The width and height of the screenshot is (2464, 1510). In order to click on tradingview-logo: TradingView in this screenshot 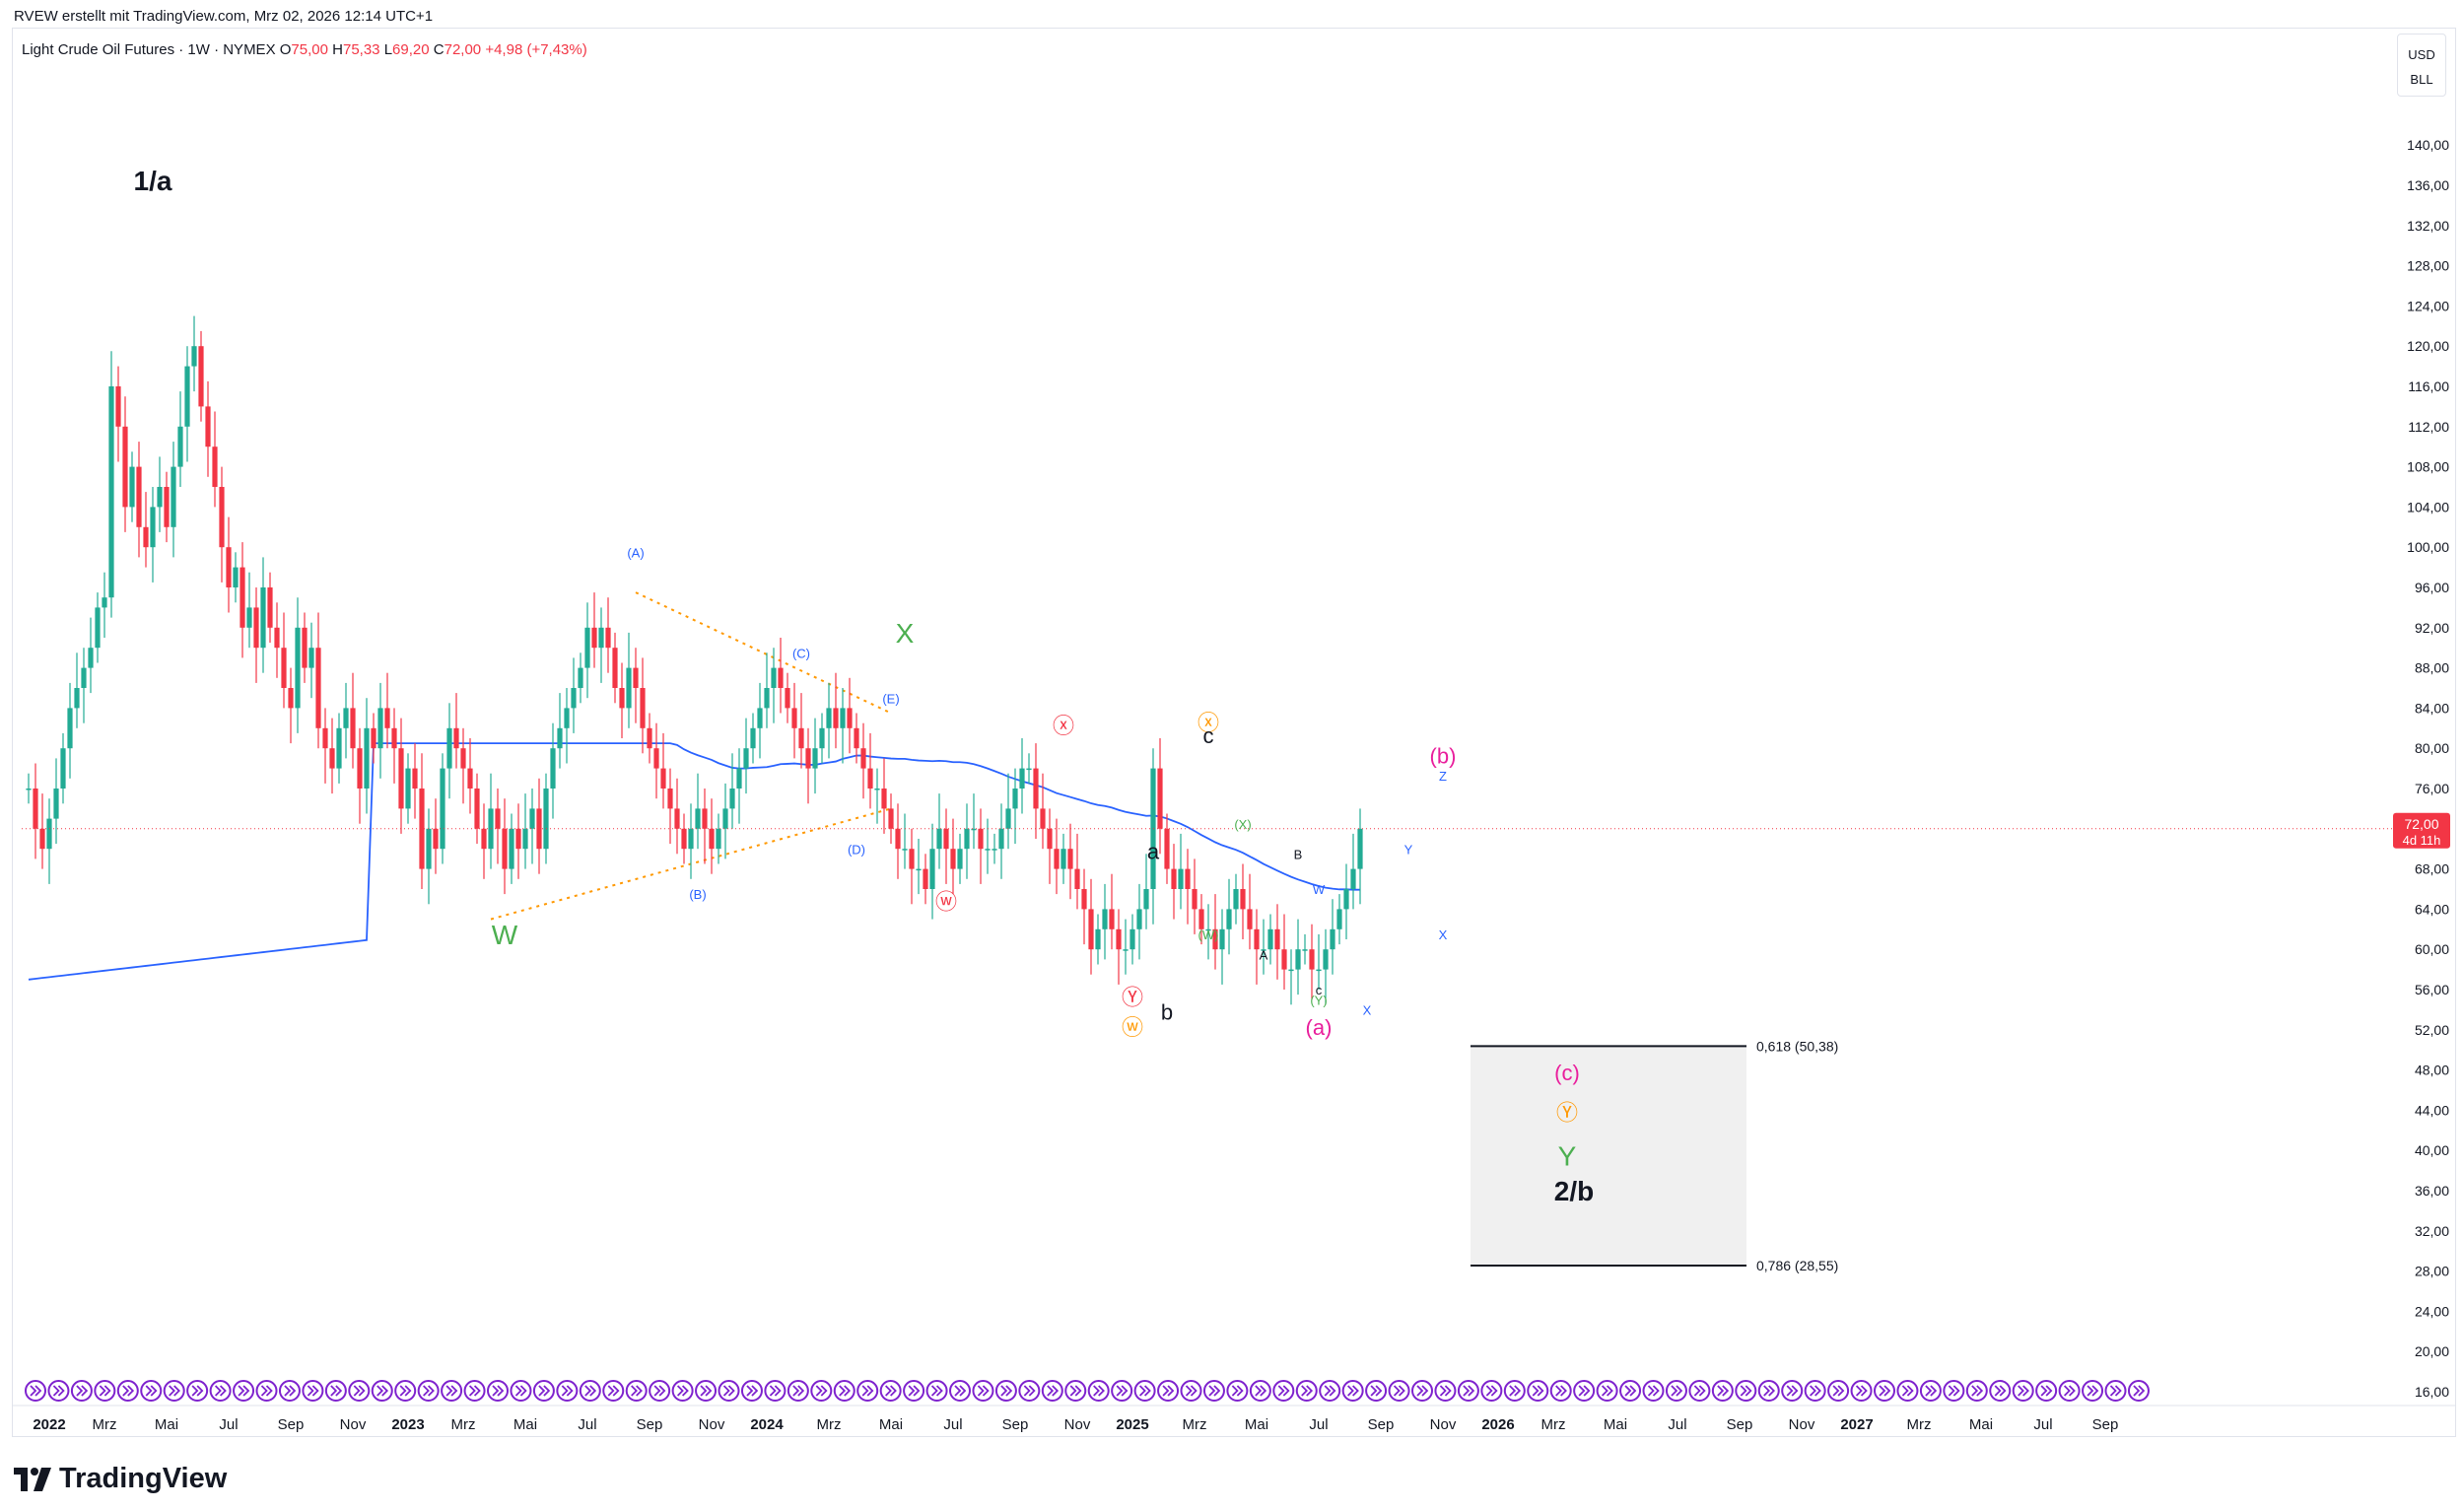, I will do `click(120, 1479)`.